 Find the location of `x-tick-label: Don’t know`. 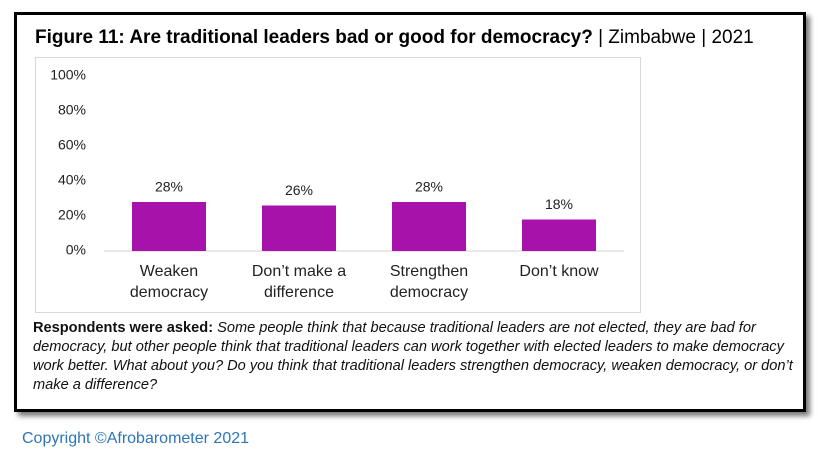

x-tick-label: Don’t know is located at coordinates (559, 271).